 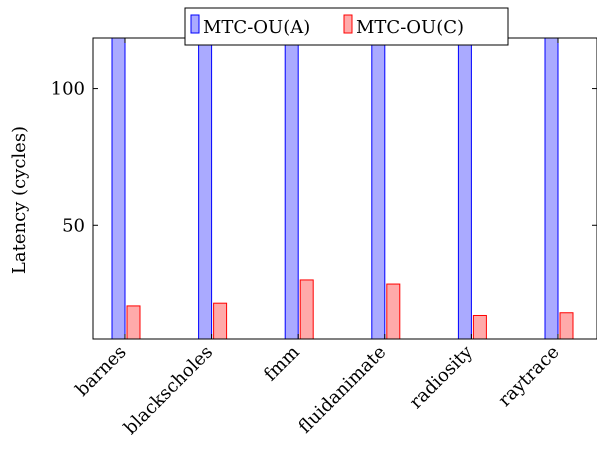 What do you see at coordinates (68, 89) in the screenshot?
I see `y-tick-label: 100` at bounding box center [68, 89].